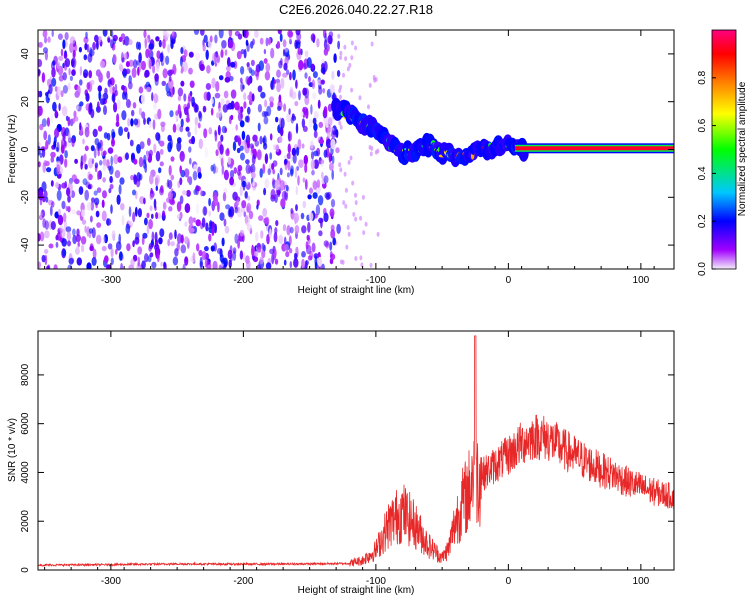 The height and width of the screenshot is (600, 750). Describe the element at coordinates (376, 581) in the screenshot. I see `x-tick-label: -100` at that location.